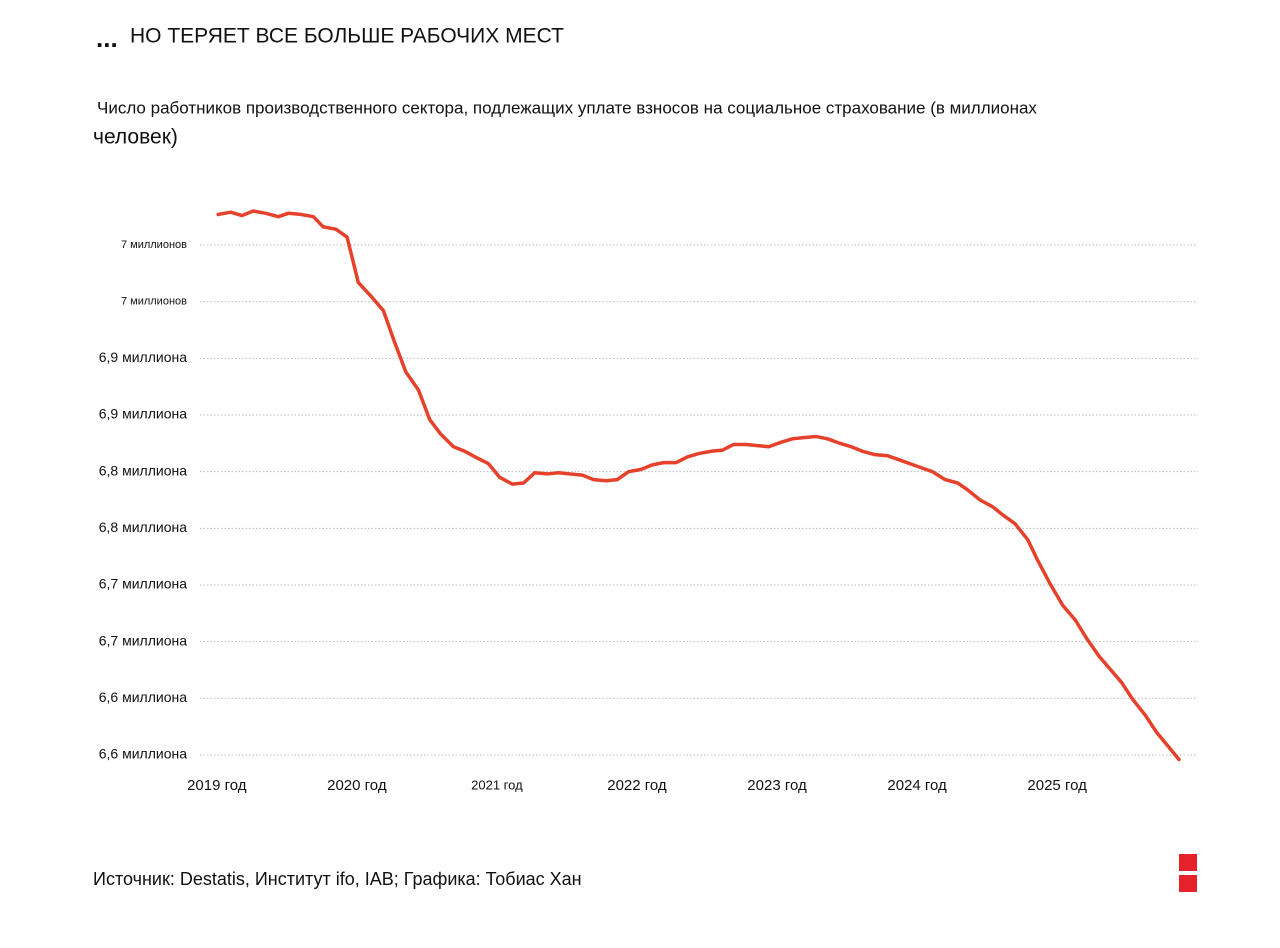 Image resolution: width=1280 pixels, height=948 pixels. What do you see at coordinates (777, 785) in the screenshot?
I see `x-tick-label: 2023 год` at bounding box center [777, 785].